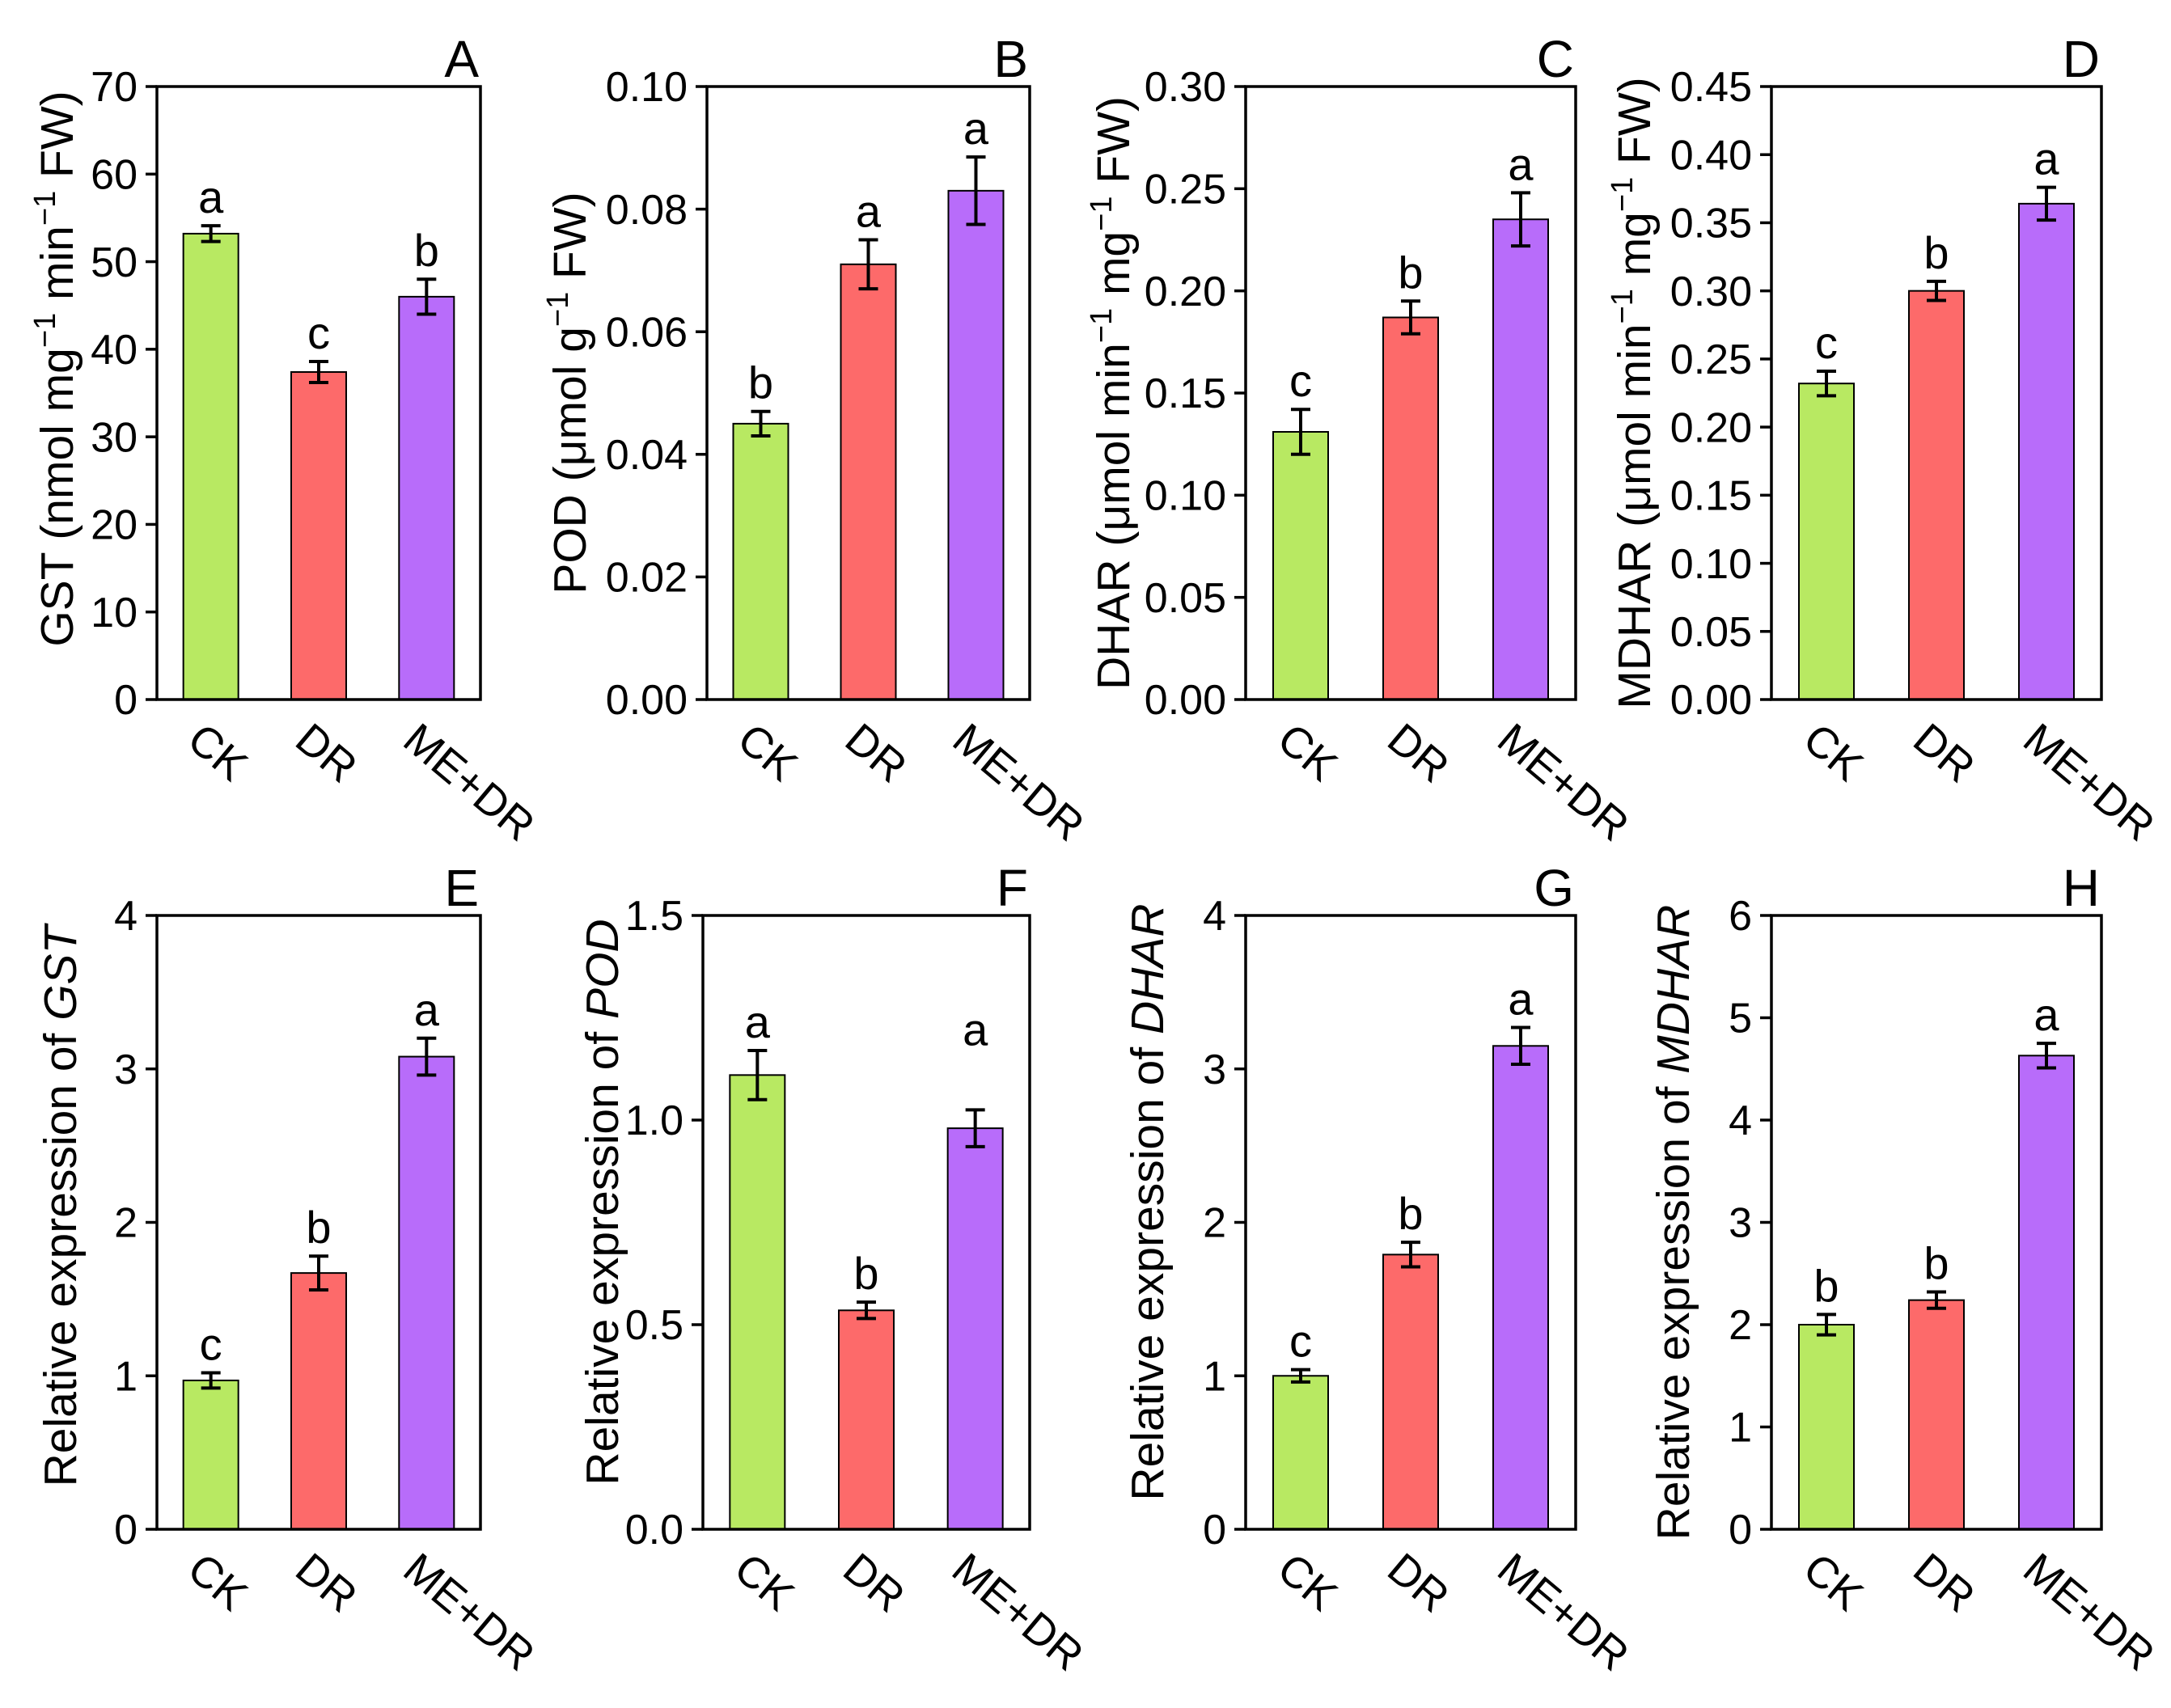 The width and height of the screenshot is (2171, 1708). What do you see at coordinates (1711, 87) in the screenshot?
I see `y-tick-label: 0.45` at bounding box center [1711, 87].